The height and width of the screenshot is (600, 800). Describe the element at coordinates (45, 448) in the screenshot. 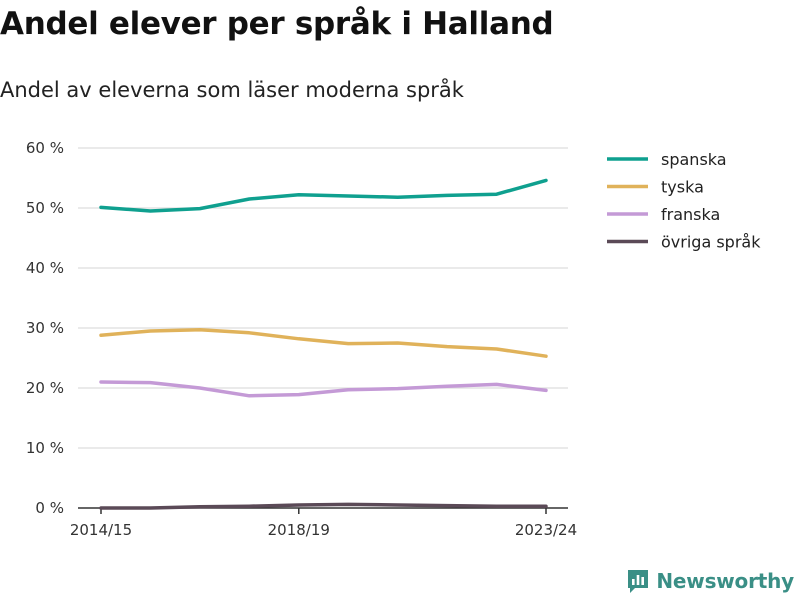

I see `y-tick-label: 10 %` at that location.